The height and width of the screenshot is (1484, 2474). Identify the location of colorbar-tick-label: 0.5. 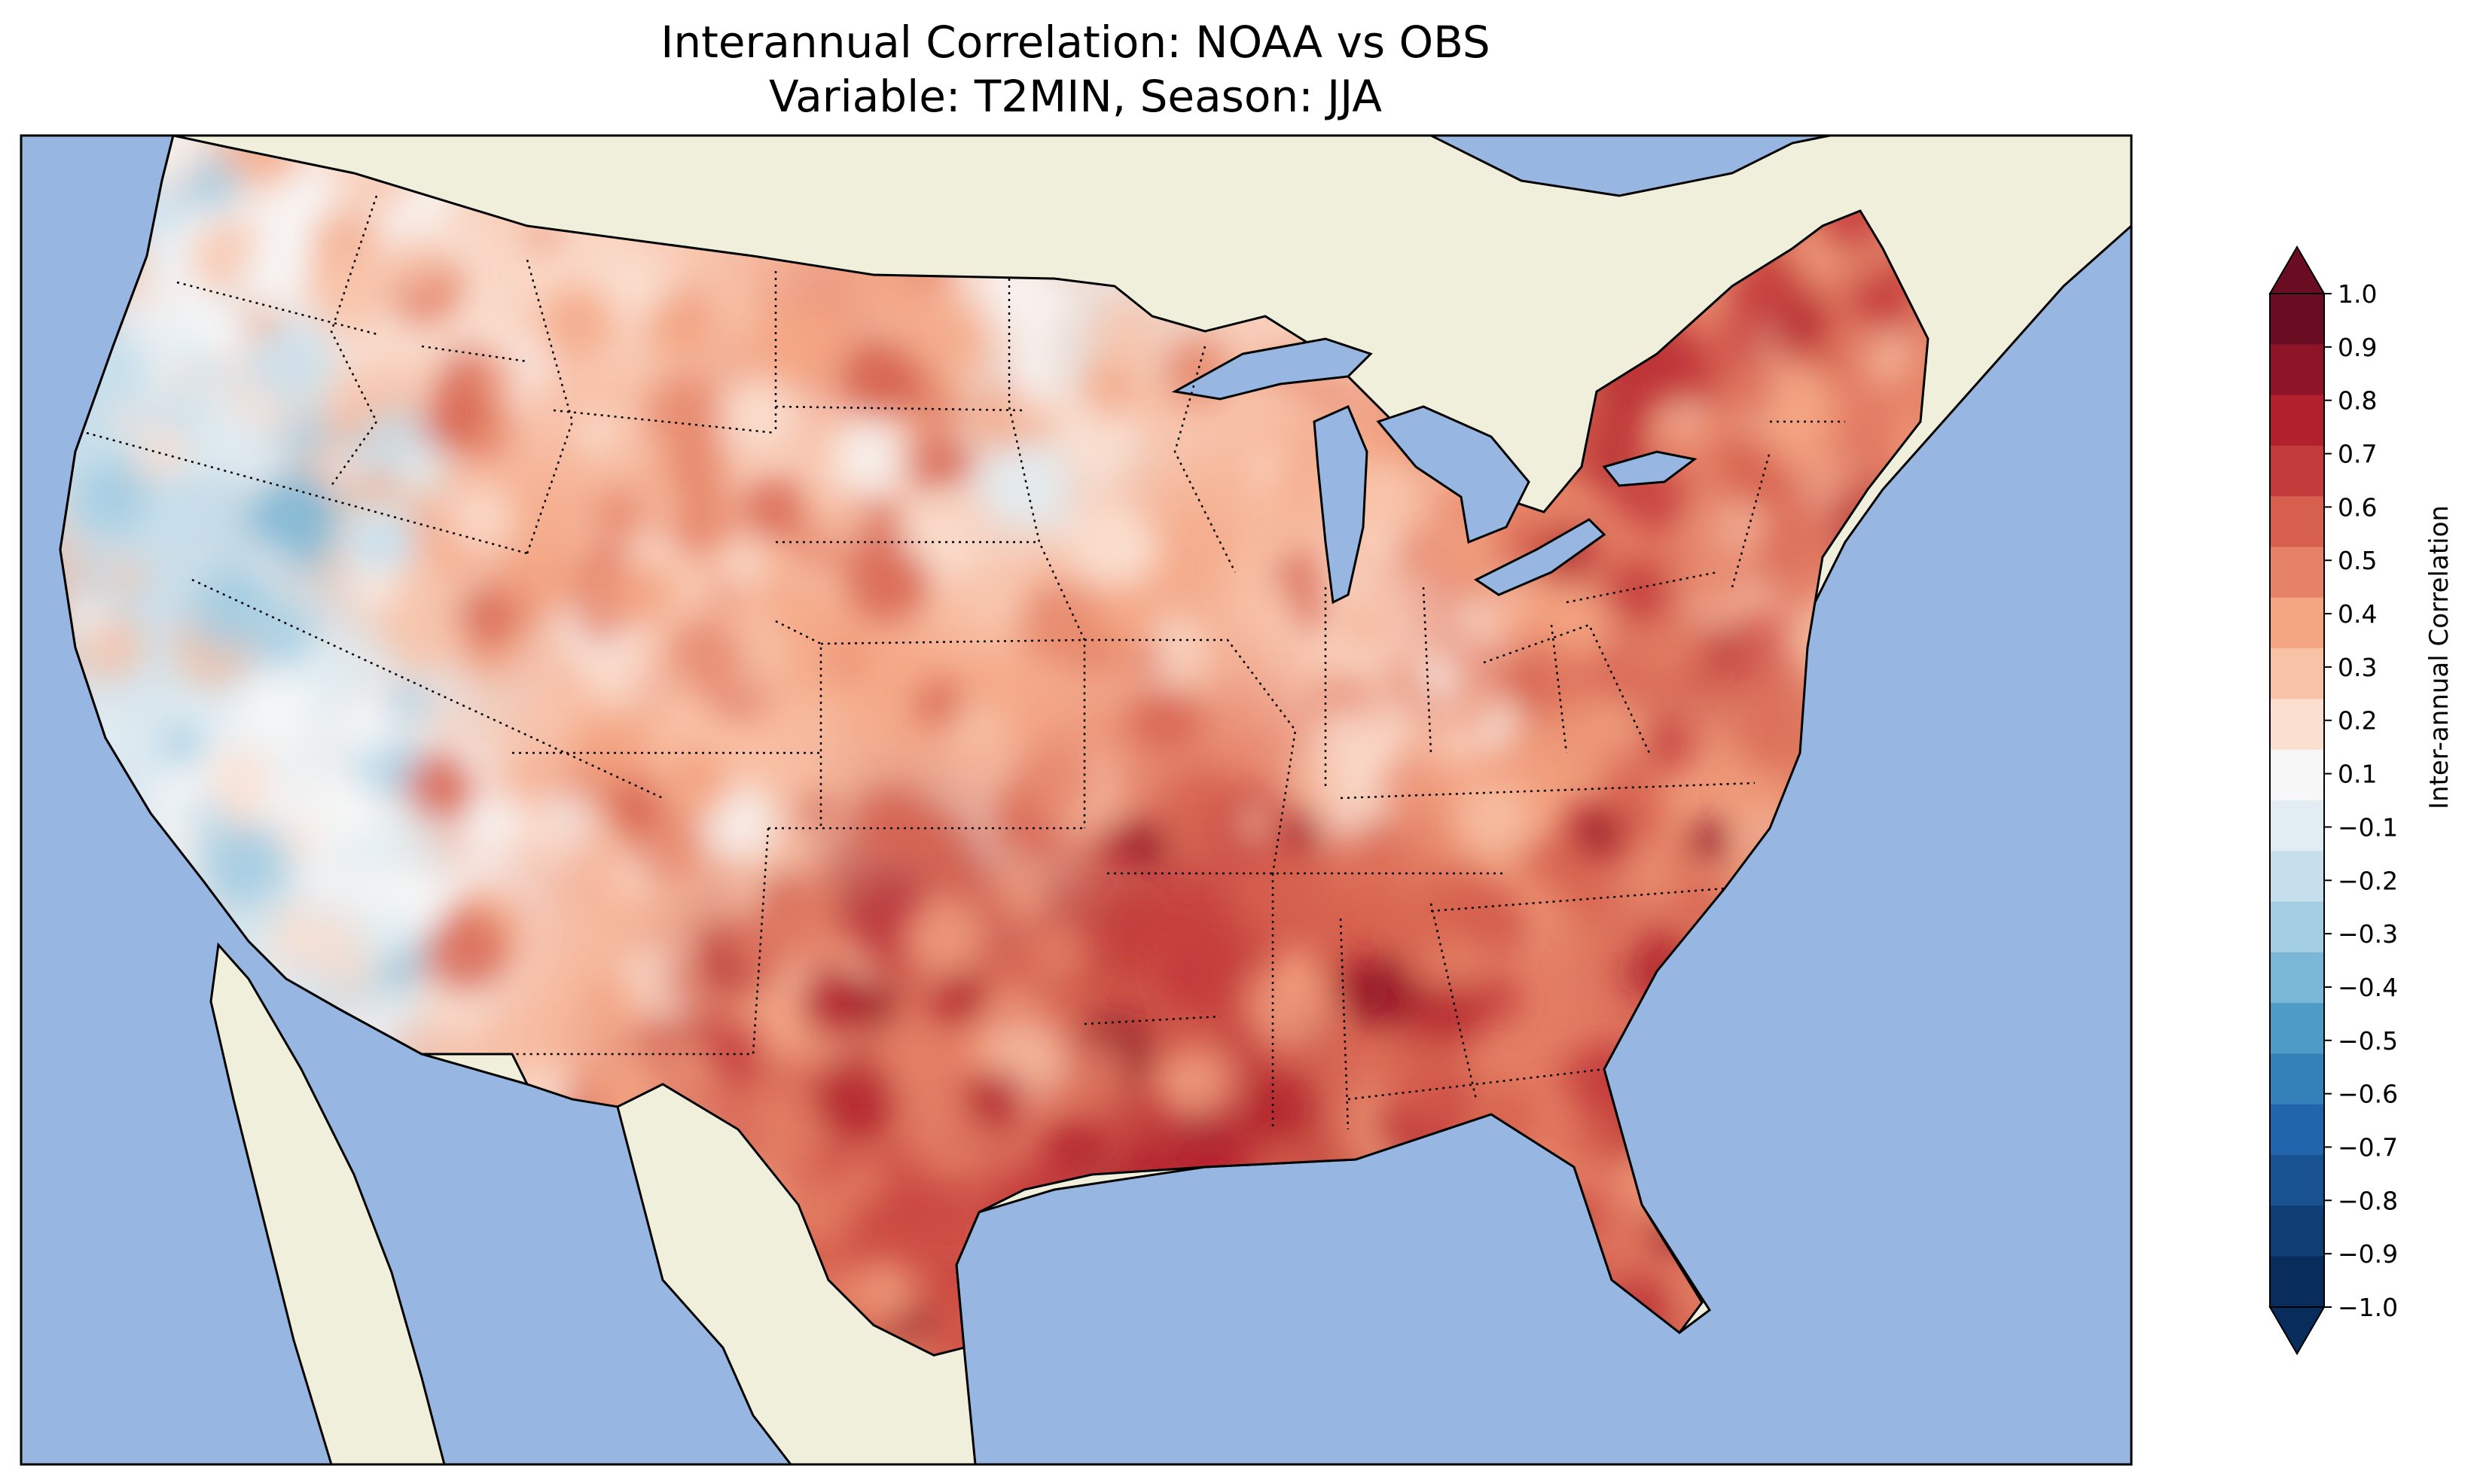
(2357, 560).